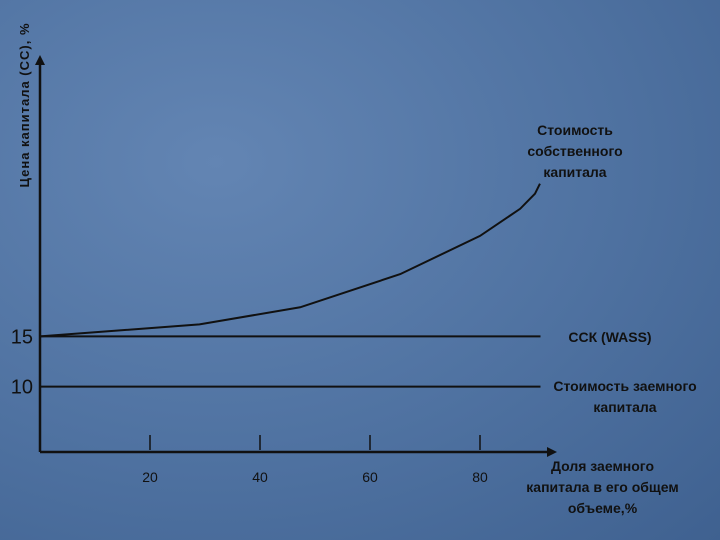 This screenshot has width=720, height=540. Describe the element at coordinates (24, 105) in the screenshot. I see `y-axis-label: Цена капитала (СС), %` at that location.